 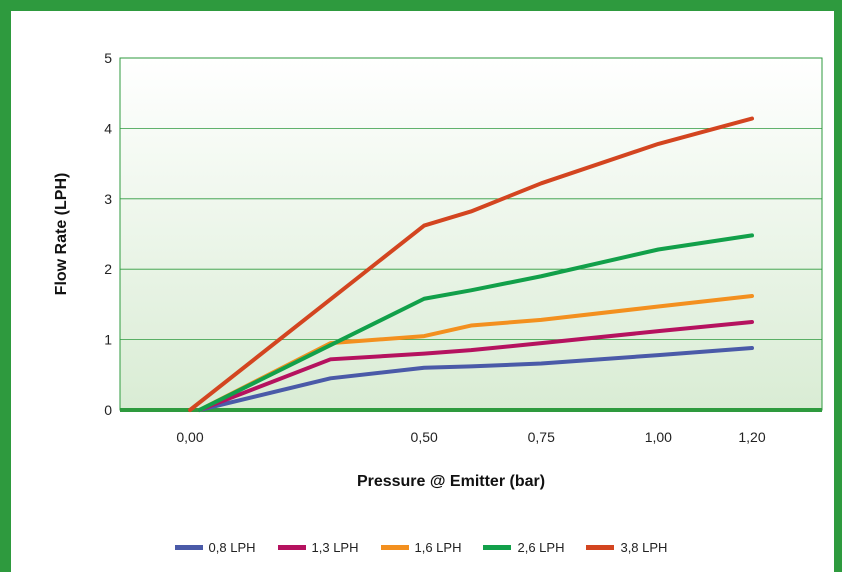 What do you see at coordinates (5, 286) in the screenshot?
I see `frame-left-border` at bounding box center [5, 286].